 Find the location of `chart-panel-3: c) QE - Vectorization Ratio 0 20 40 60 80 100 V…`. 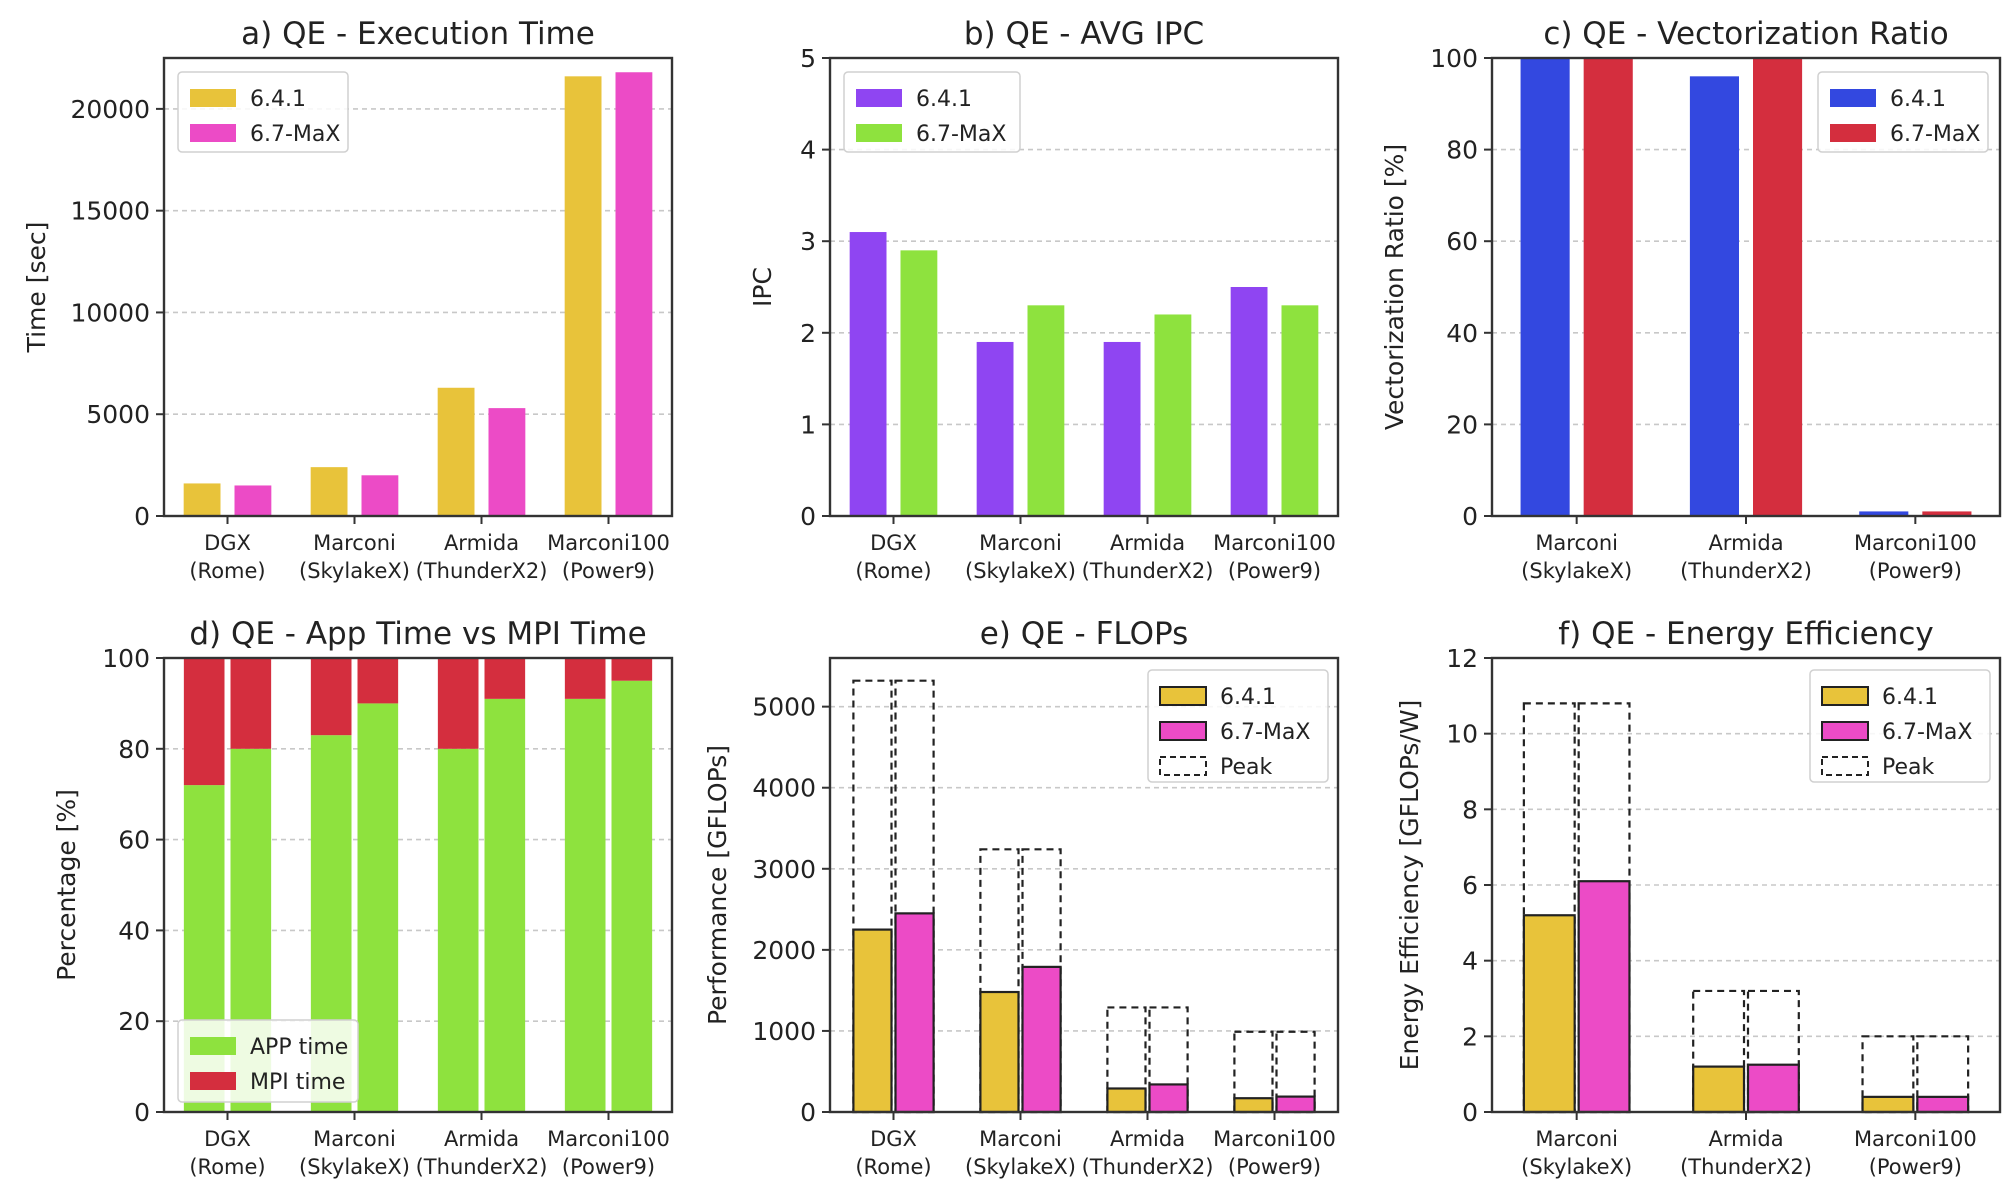

chart-panel-3: c) QE - Vectorization Ratio 0 20 40 60 80 100 V… is located at coordinates (1691, 299).